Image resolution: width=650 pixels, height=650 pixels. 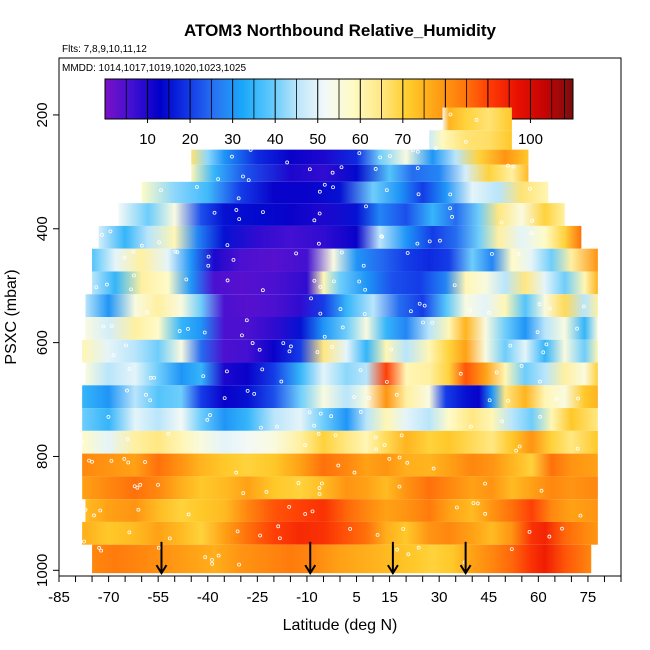 I want to click on y-axis-label: PSXC (mbar), so click(x=11, y=316).